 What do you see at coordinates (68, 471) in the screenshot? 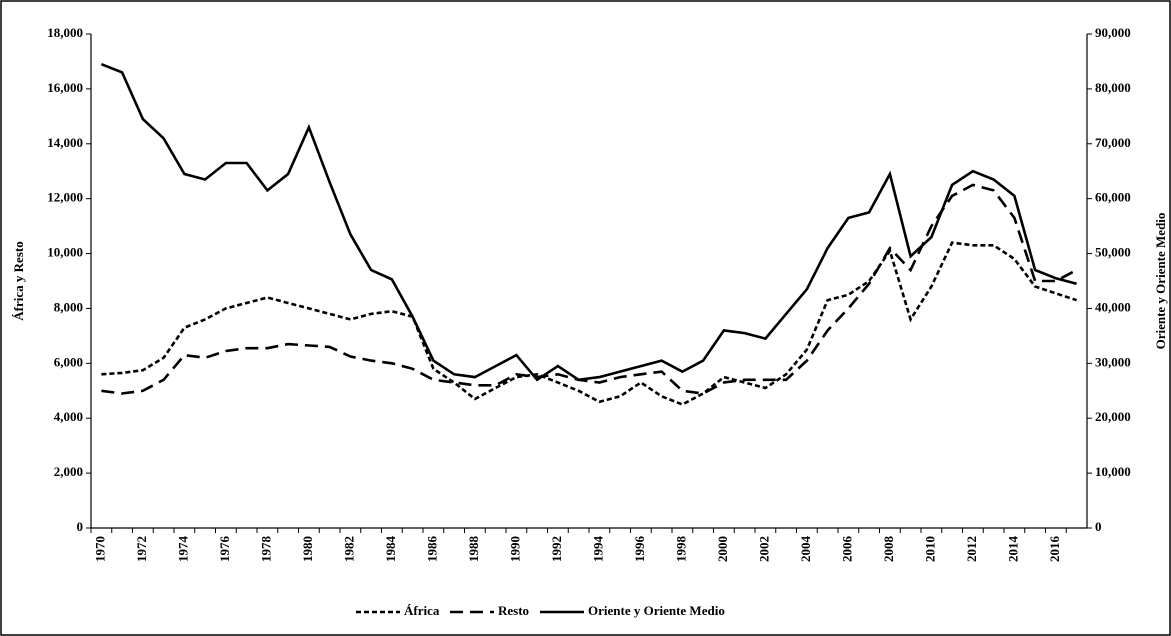
I see `y-tick-label: 2,000` at bounding box center [68, 471].